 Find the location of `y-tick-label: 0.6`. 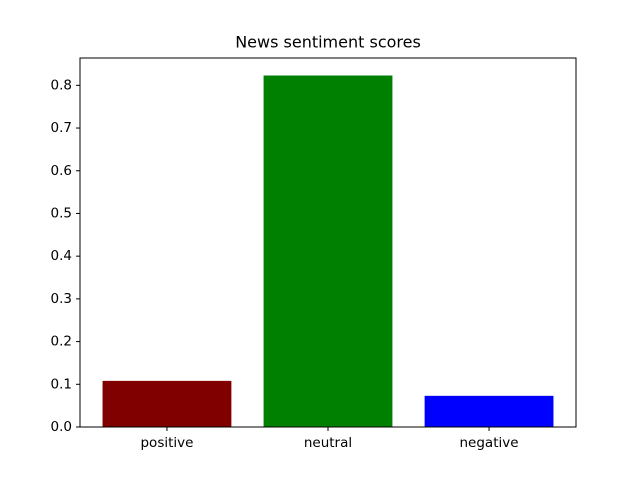

y-tick-label: 0.6 is located at coordinates (61, 171).